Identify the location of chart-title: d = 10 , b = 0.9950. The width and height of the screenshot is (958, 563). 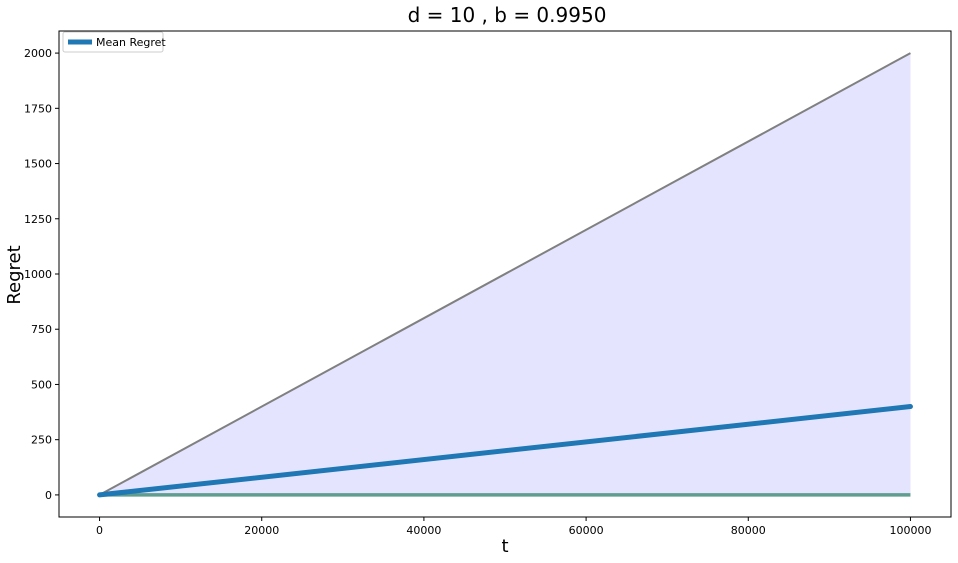
(507, 15).